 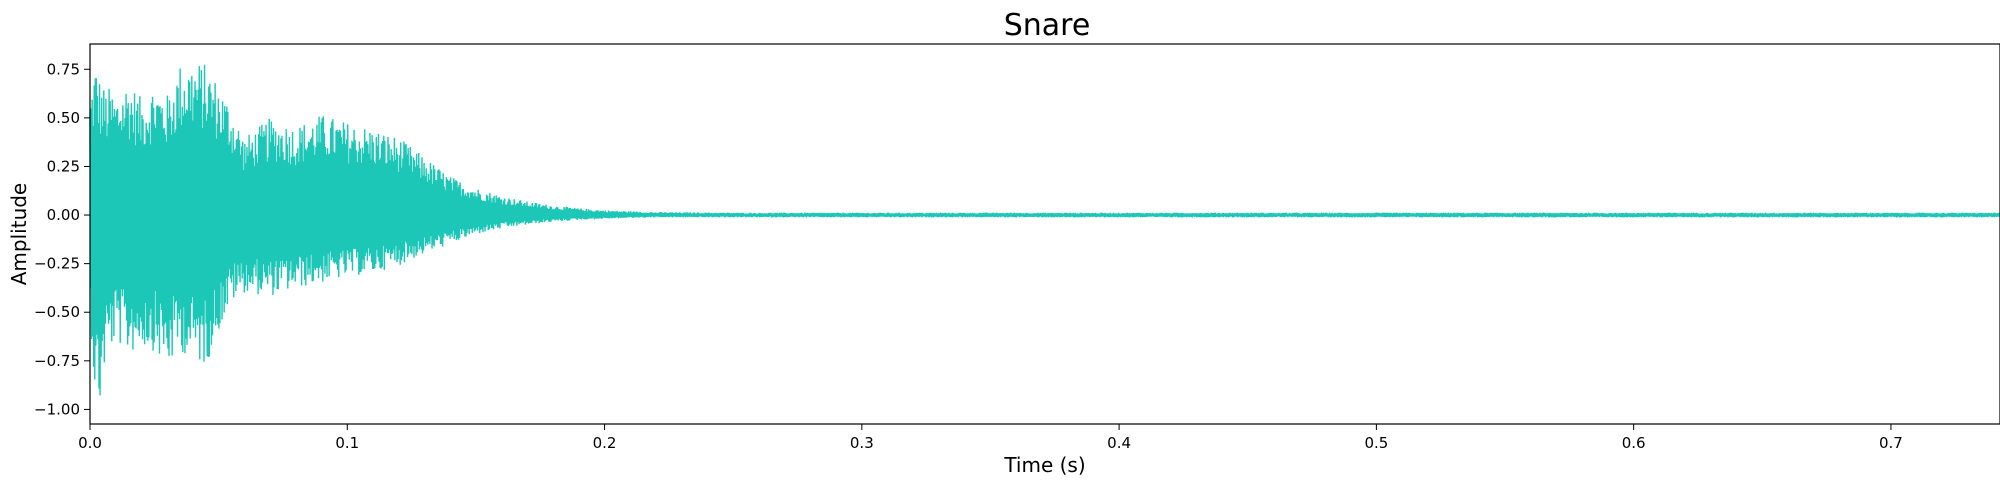 I want to click on y-tick-label: −0.75, so click(x=57, y=361).